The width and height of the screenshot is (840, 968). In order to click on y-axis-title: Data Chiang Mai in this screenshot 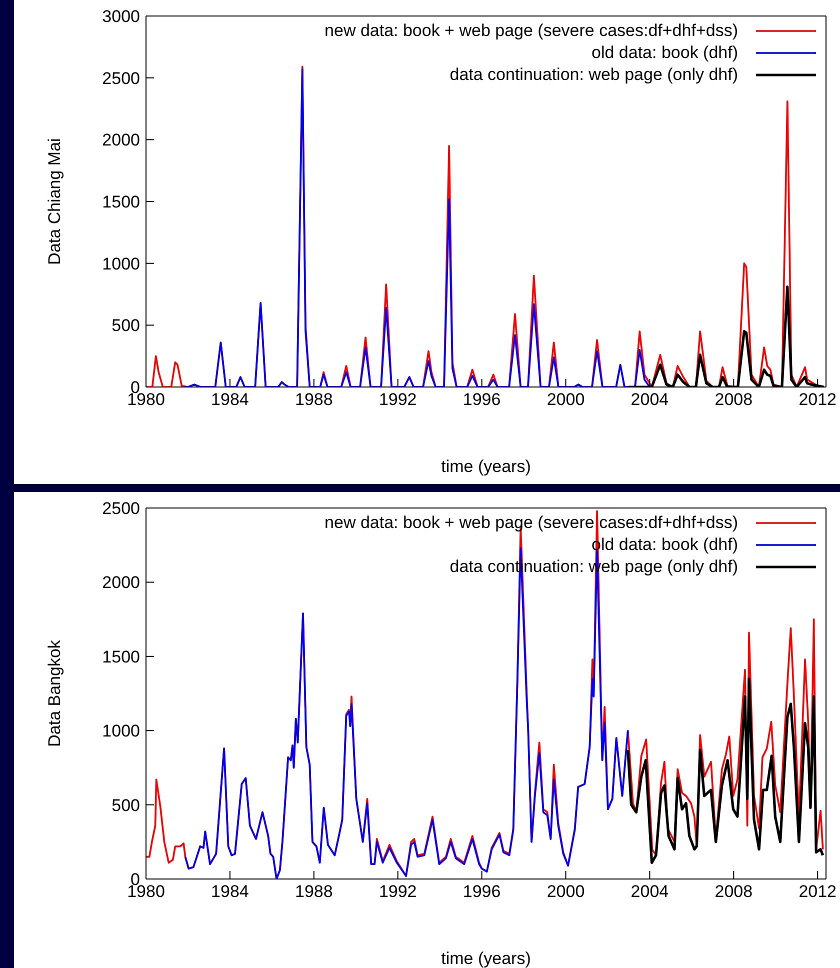, I will do `click(54, 201)`.